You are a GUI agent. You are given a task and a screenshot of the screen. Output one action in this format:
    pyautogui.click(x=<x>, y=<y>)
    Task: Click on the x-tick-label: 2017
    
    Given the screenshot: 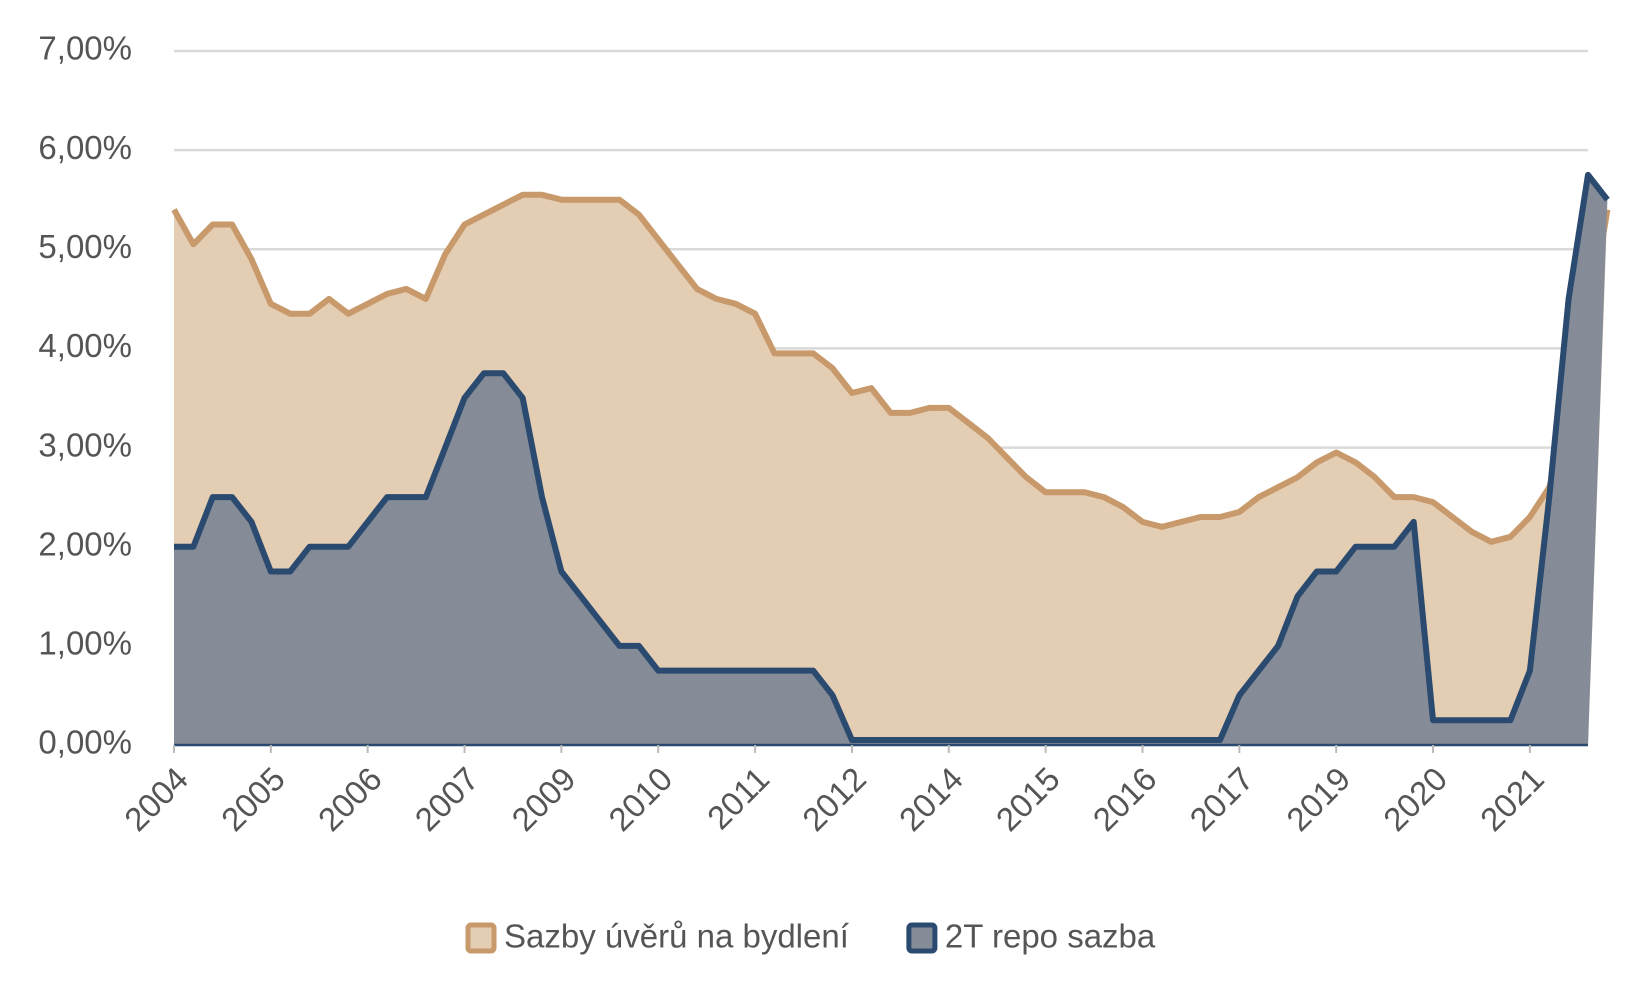 What is the action you would take?
    pyautogui.click(x=1221, y=799)
    